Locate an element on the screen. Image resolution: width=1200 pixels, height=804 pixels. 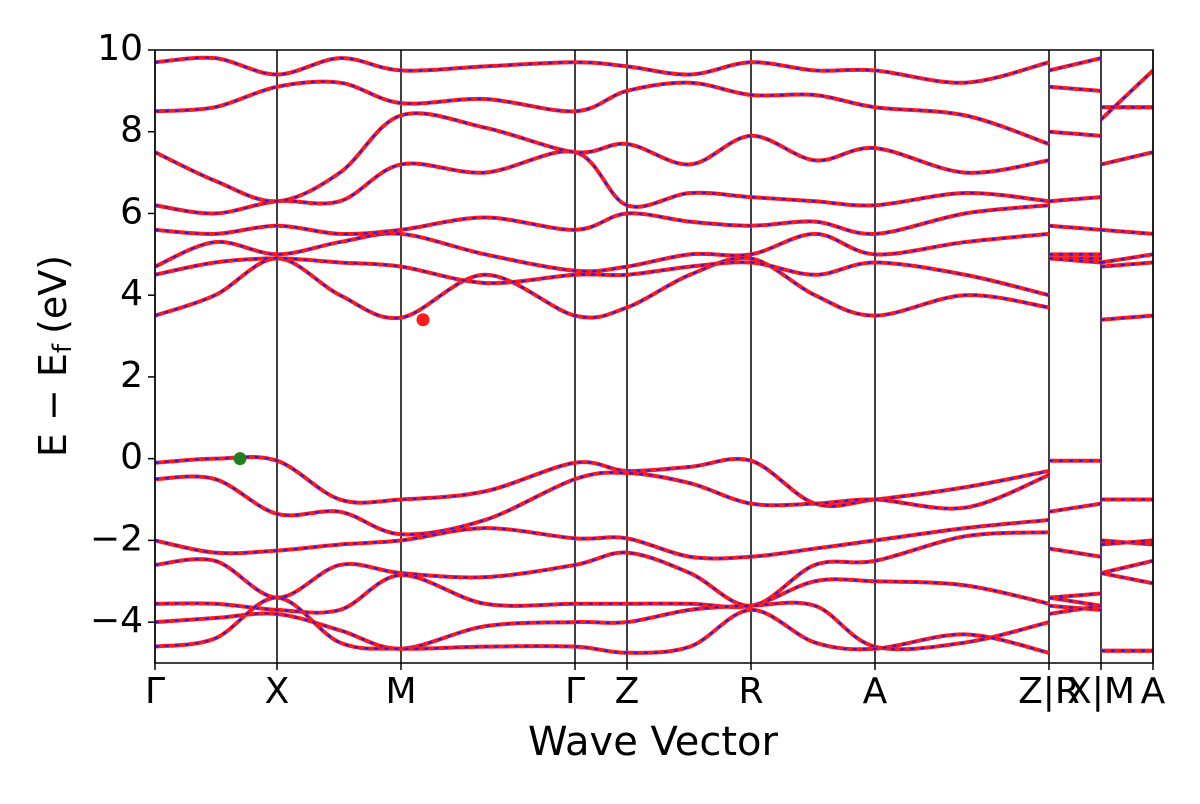
y-tick-label: 10 is located at coordinates (120, 48).